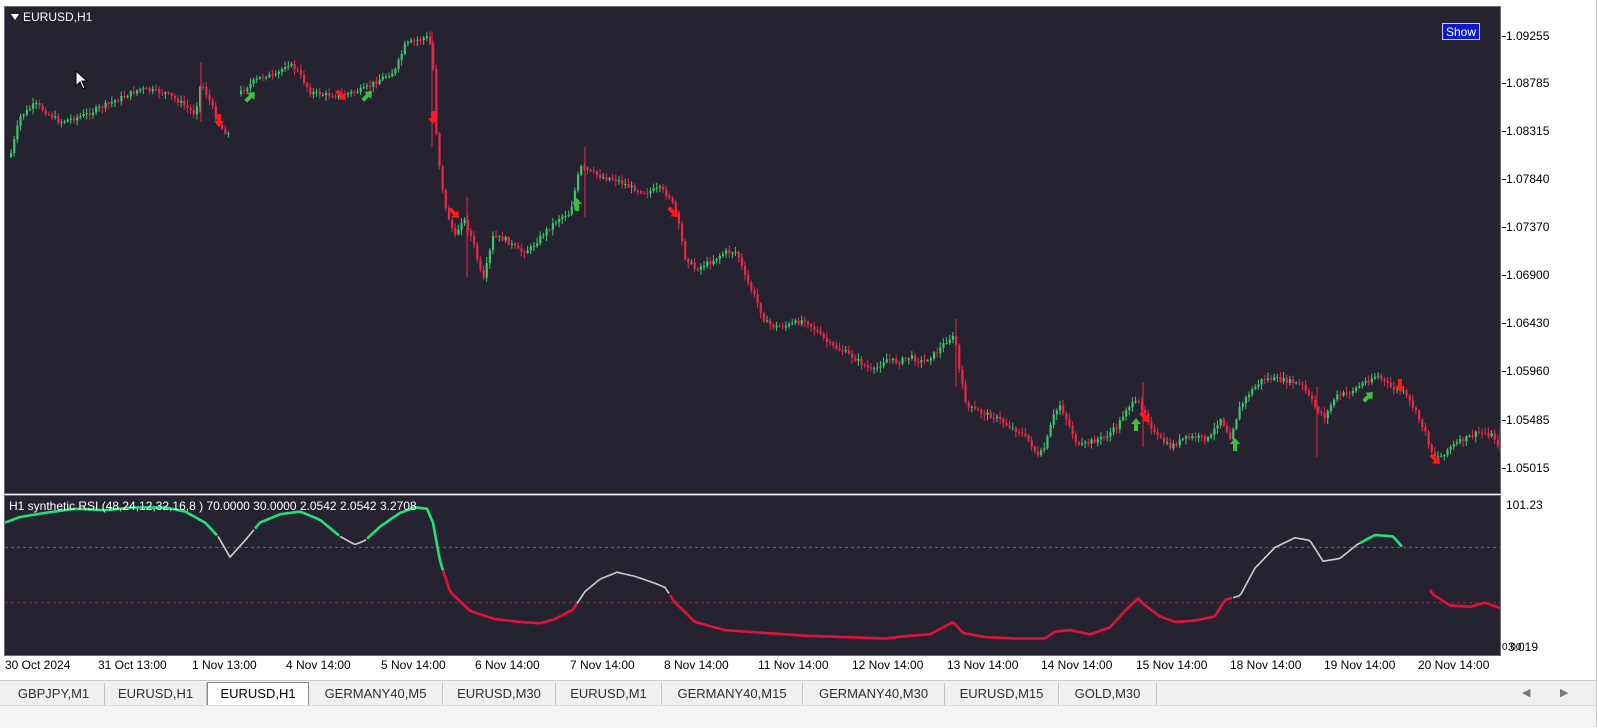 Image resolution: width=1597 pixels, height=728 pixels. I want to click on chart-tab: EURUSD,M15, so click(1002, 694).